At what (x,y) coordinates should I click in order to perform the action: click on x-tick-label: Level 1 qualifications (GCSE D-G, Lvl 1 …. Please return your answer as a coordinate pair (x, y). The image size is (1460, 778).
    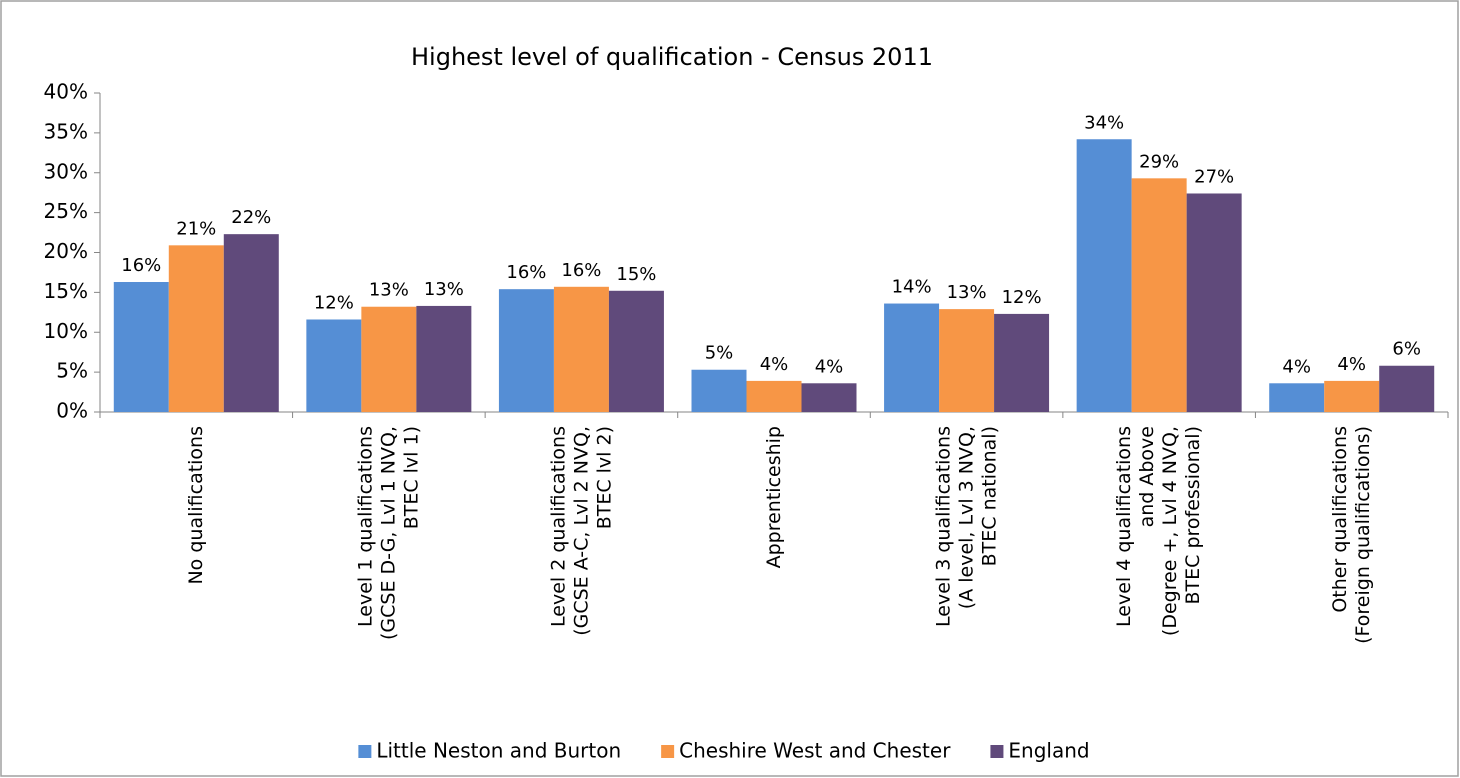
    Looking at the image, I should click on (388, 533).